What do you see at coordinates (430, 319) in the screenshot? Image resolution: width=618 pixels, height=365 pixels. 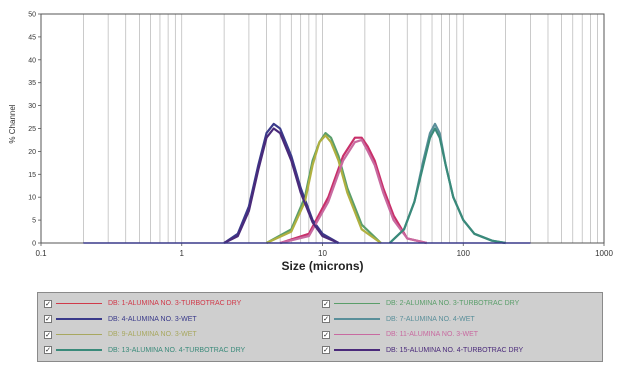 I see `legend-label: DB: 7-ALUMINA NO. 4-WET` at bounding box center [430, 319].